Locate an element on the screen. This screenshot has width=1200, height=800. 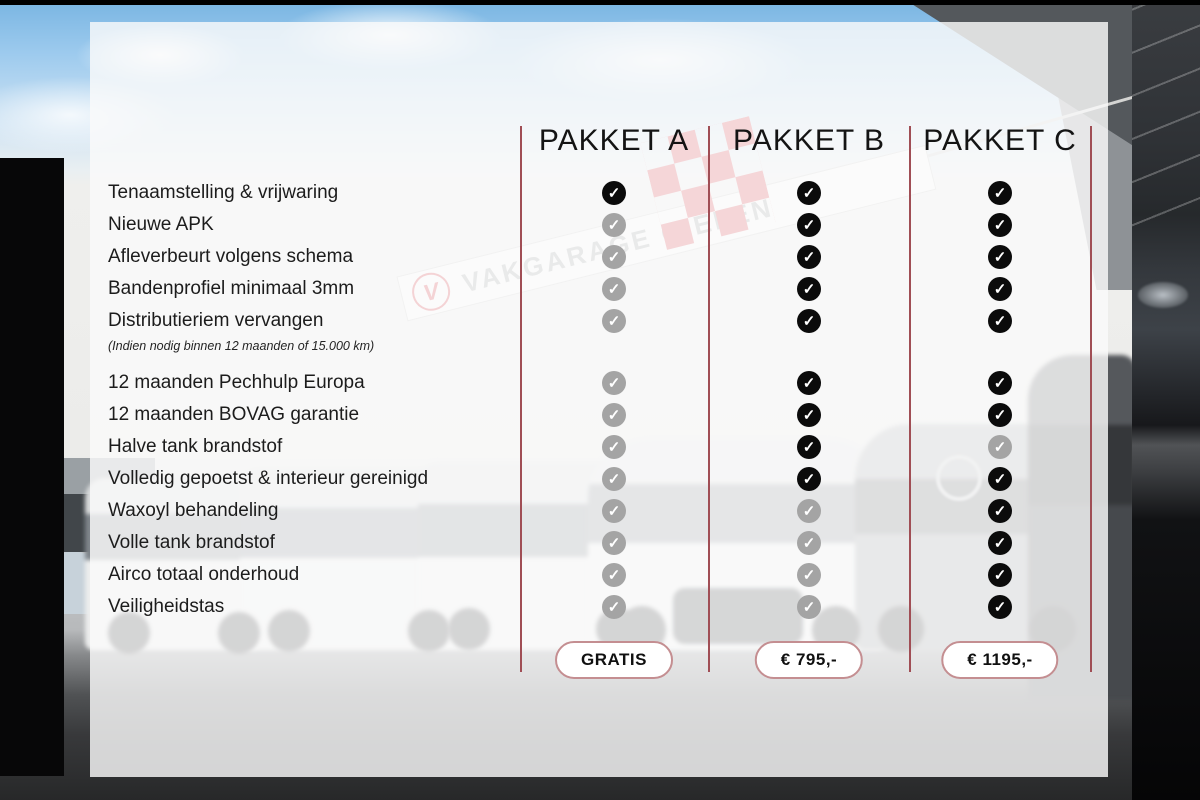
feature-row: 12 maanden BOVAG garantie ✓ ✓ ✓ is located at coordinates (606, 415).